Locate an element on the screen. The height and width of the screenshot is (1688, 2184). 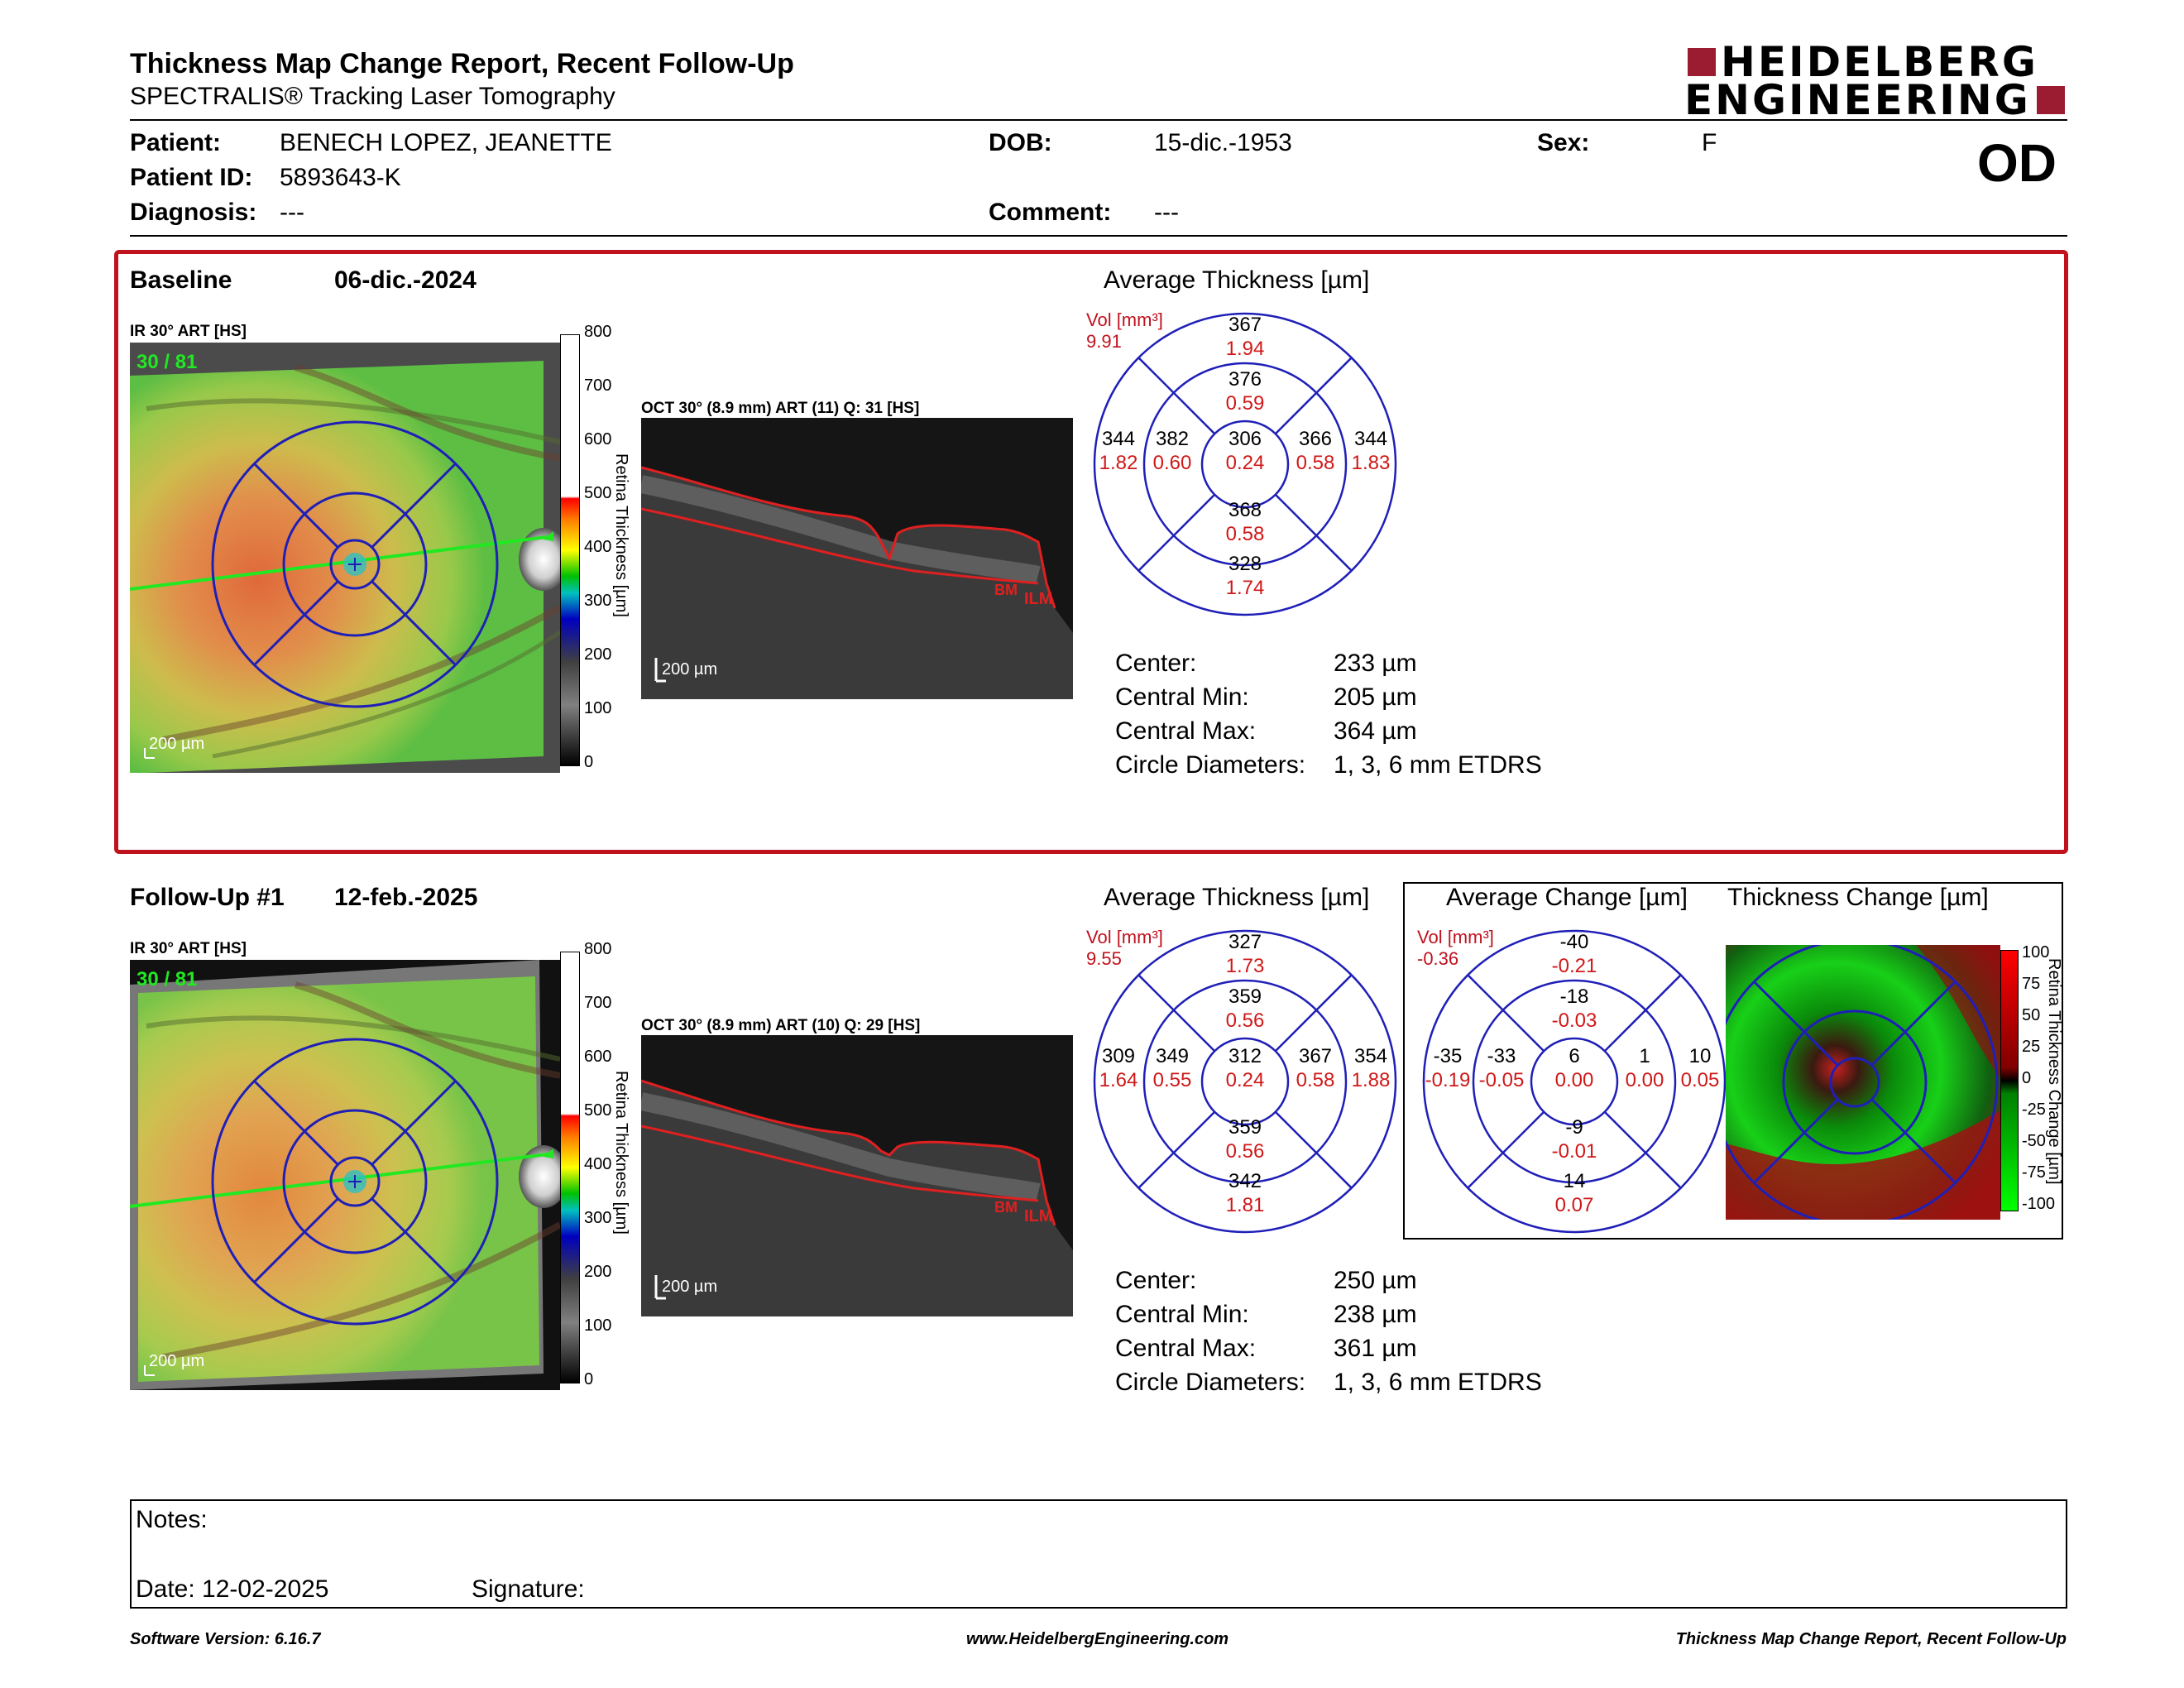
footer-website: www.HeidelbergEngineering.com is located at coordinates (1097, 1639).